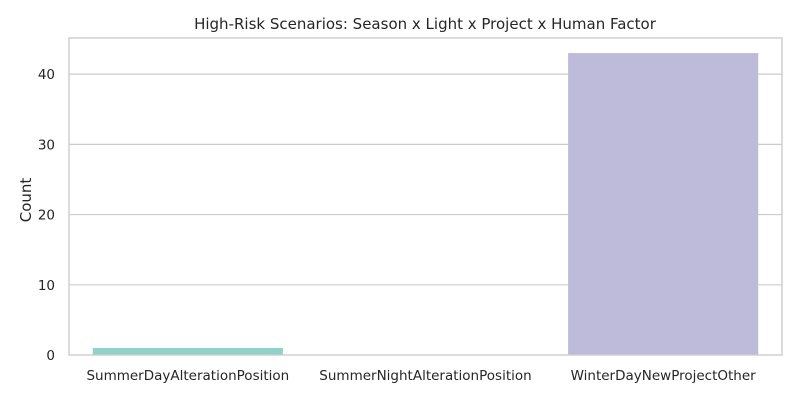  Describe the element at coordinates (425, 376) in the screenshot. I see `x-tick-label: SummerNightAlterationPosition` at that location.